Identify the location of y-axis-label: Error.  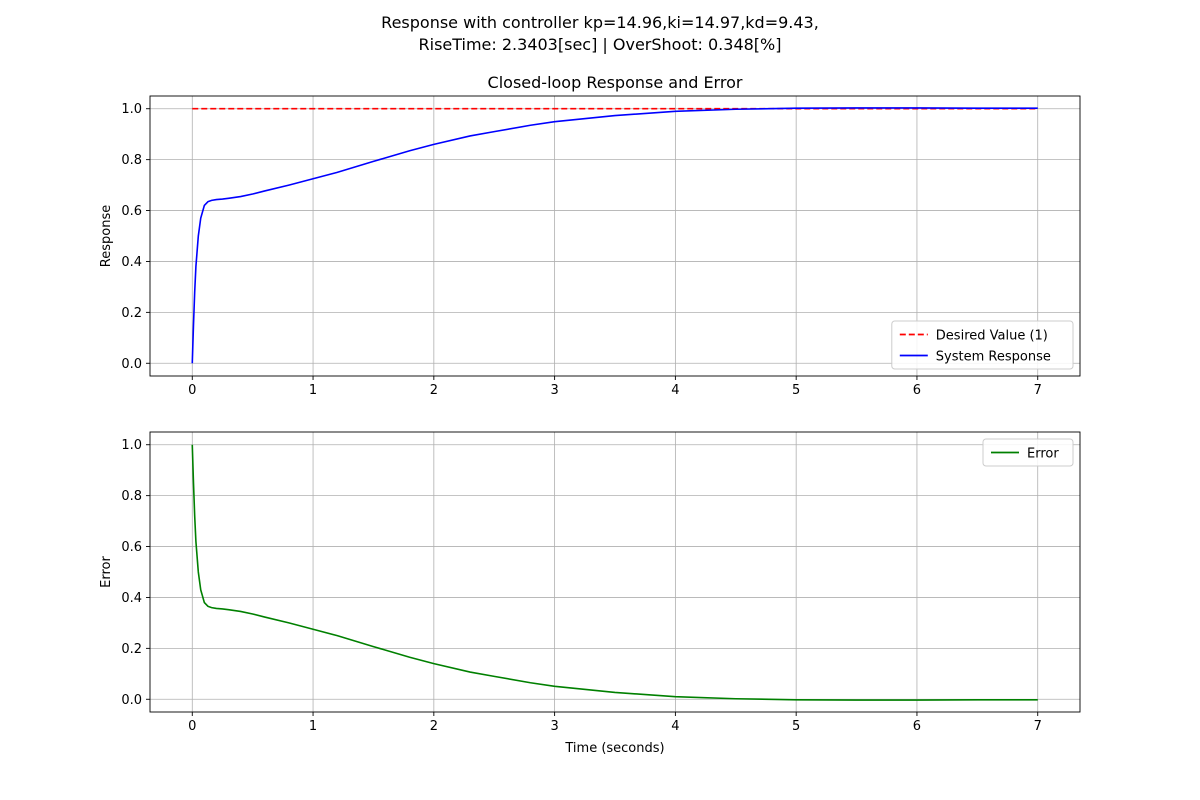
(106, 572).